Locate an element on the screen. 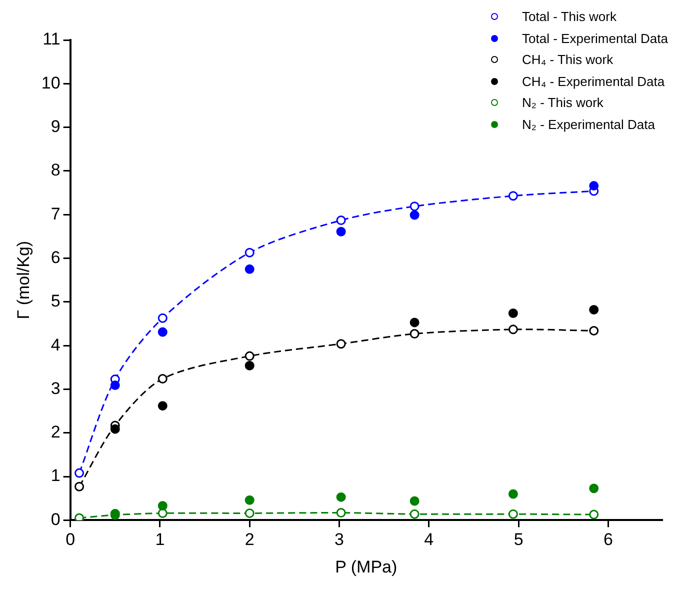  x-tick-label: 4 is located at coordinates (429, 540).